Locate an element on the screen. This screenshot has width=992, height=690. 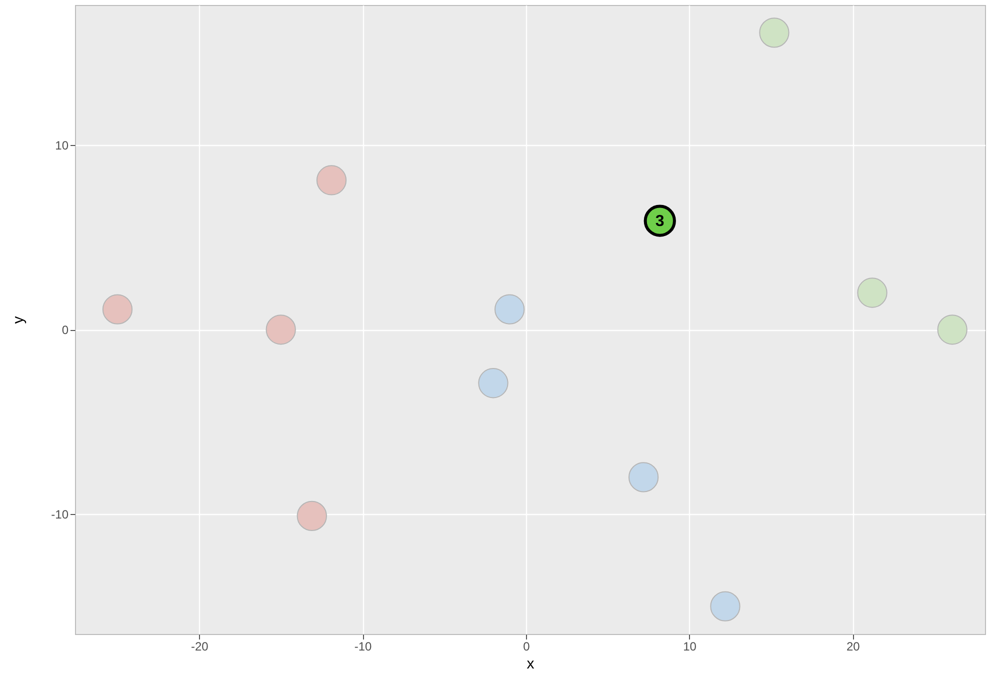
annotation: 3 is located at coordinates (659, 221).